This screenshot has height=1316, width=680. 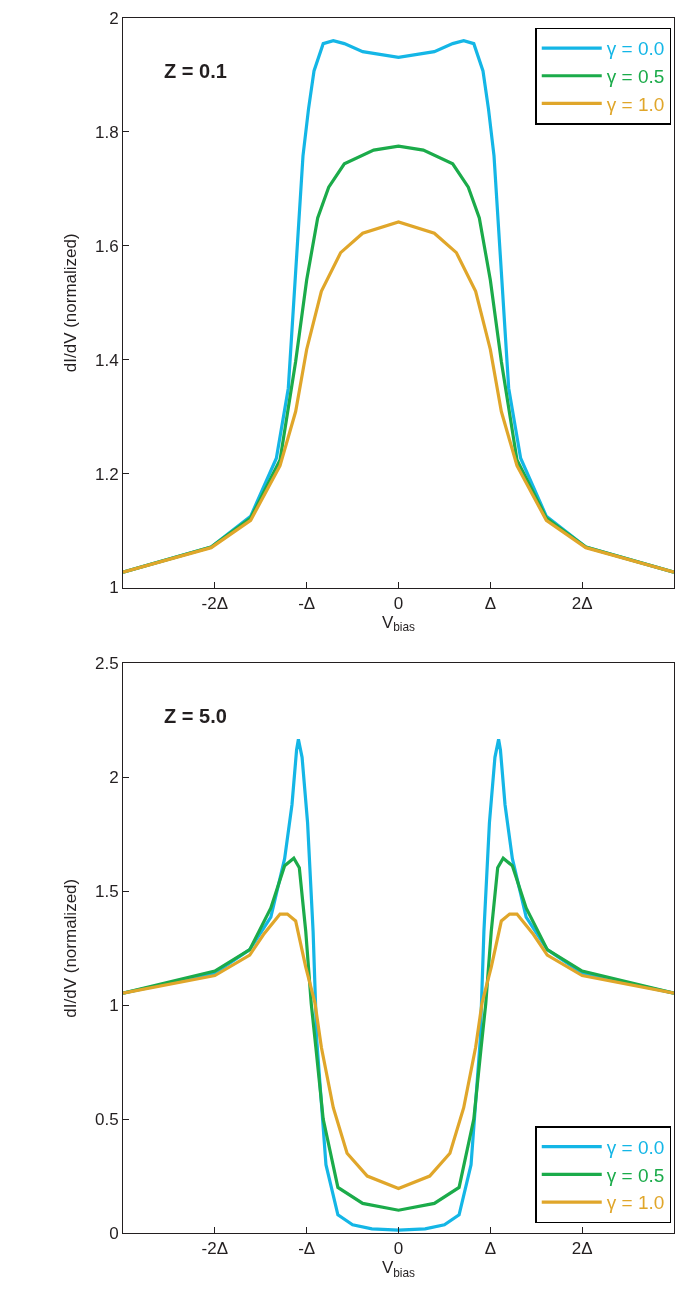 What do you see at coordinates (106, 1120) in the screenshot?
I see `y-tick-label: 0.5` at bounding box center [106, 1120].